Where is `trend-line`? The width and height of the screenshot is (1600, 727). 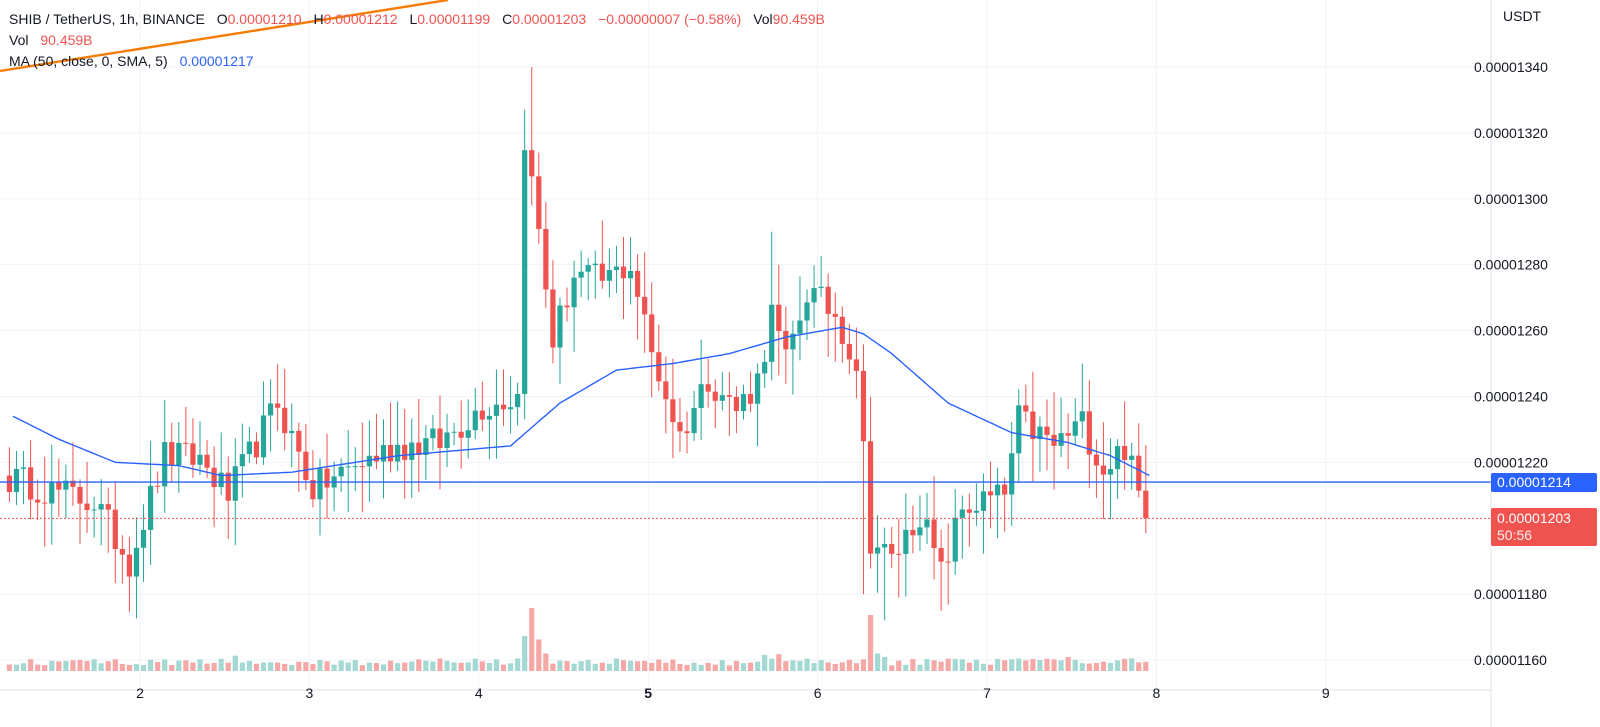 trend-line is located at coordinates (224, 36).